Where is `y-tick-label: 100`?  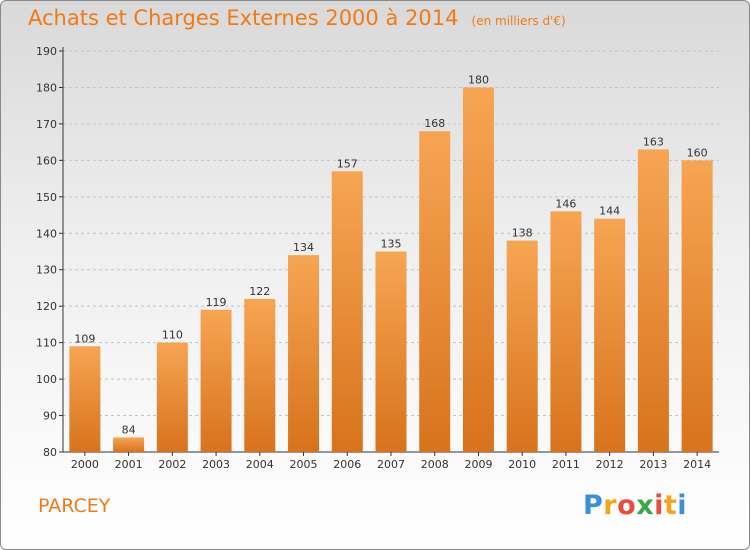 y-tick-label: 100 is located at coordinates (46, 379).